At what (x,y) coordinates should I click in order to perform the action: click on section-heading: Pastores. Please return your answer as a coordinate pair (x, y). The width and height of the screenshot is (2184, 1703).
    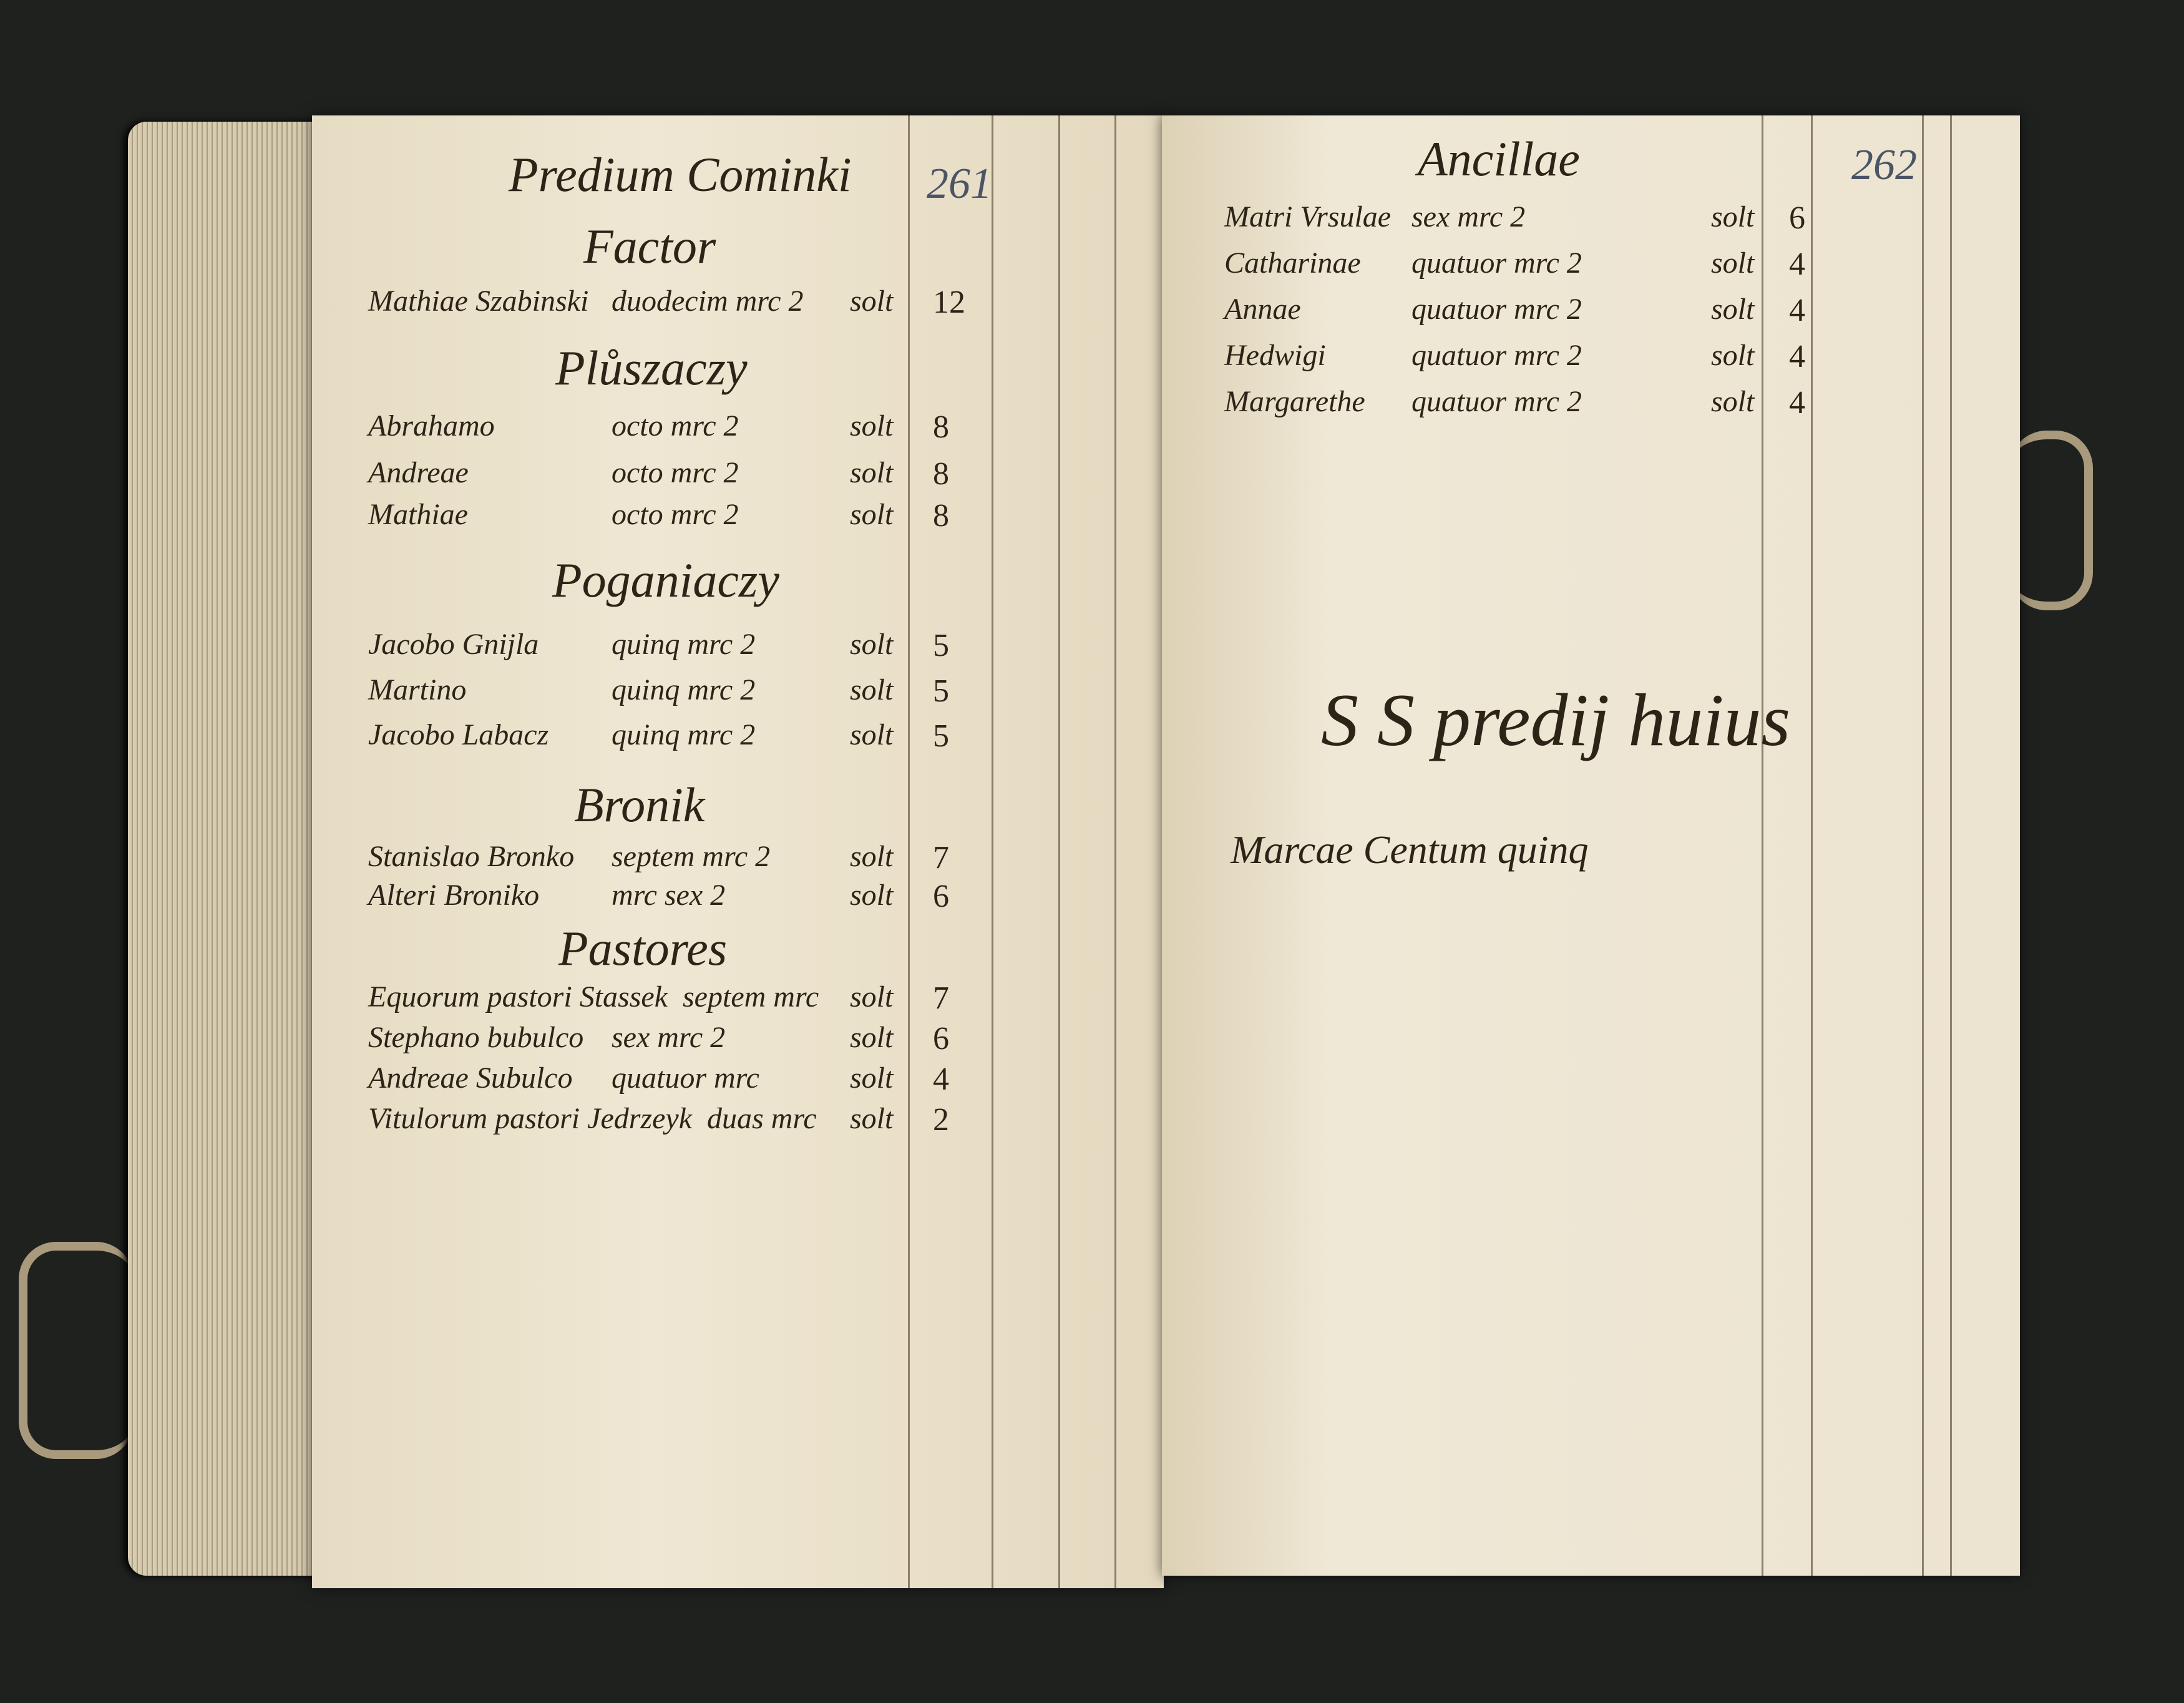
    Looking at the image, I should click on (643, 948).